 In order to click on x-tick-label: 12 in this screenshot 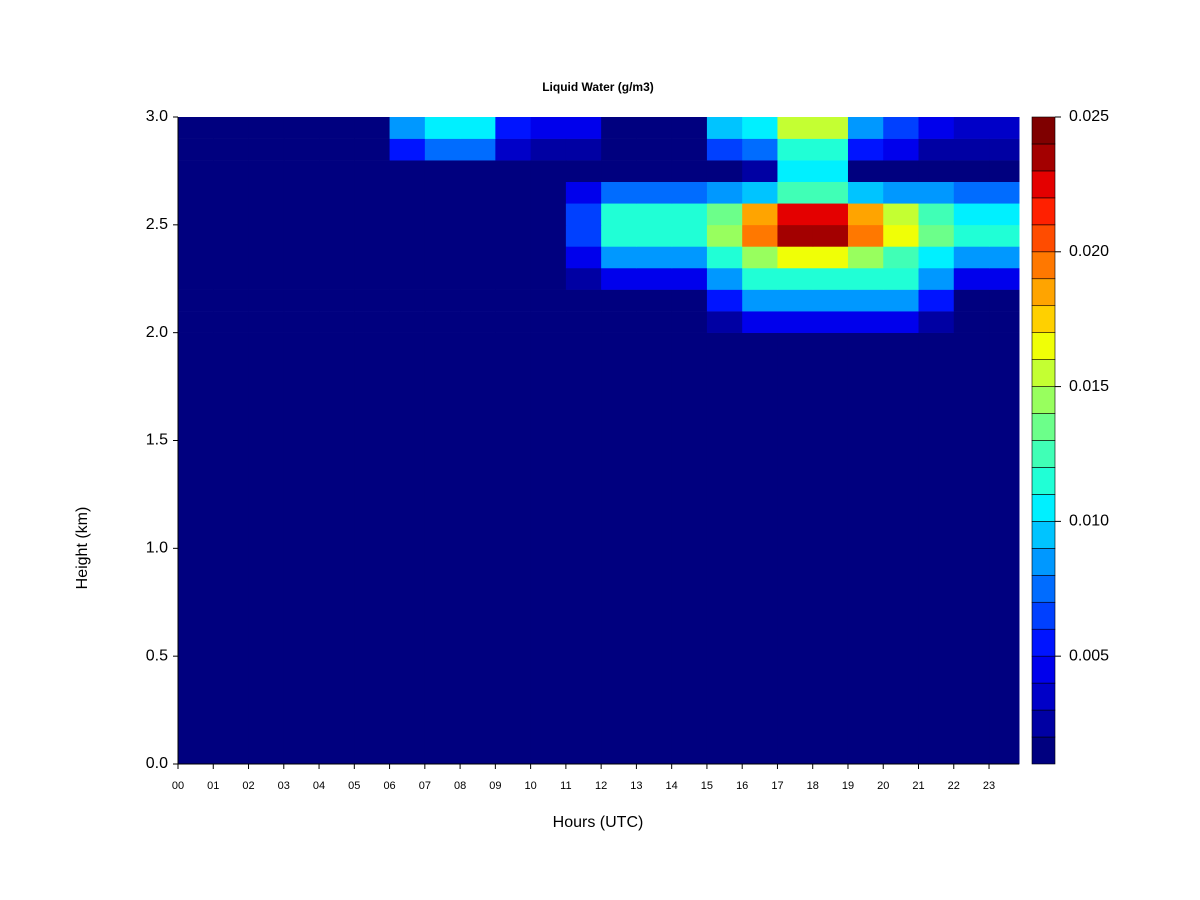, I will do `click(601, 786)`.